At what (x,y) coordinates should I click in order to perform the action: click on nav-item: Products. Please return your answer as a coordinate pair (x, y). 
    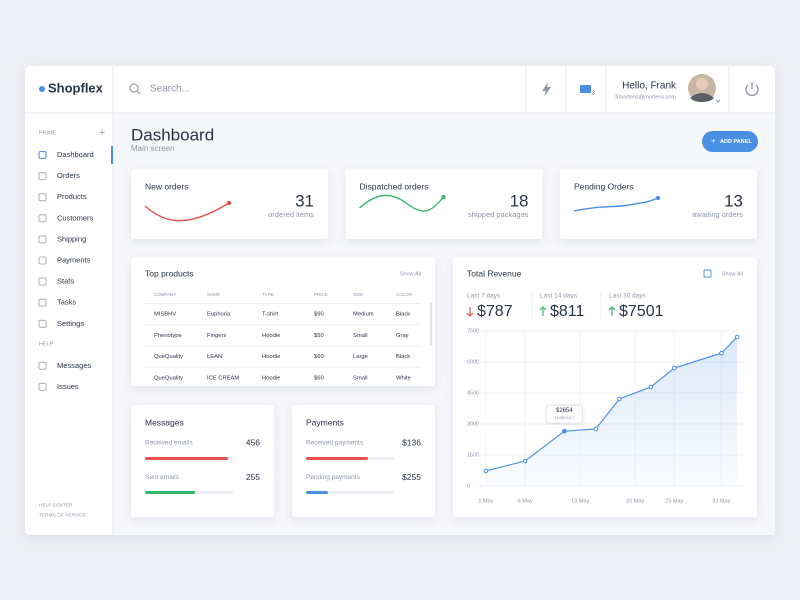
    Looking at the image, I should click on (72, 196).